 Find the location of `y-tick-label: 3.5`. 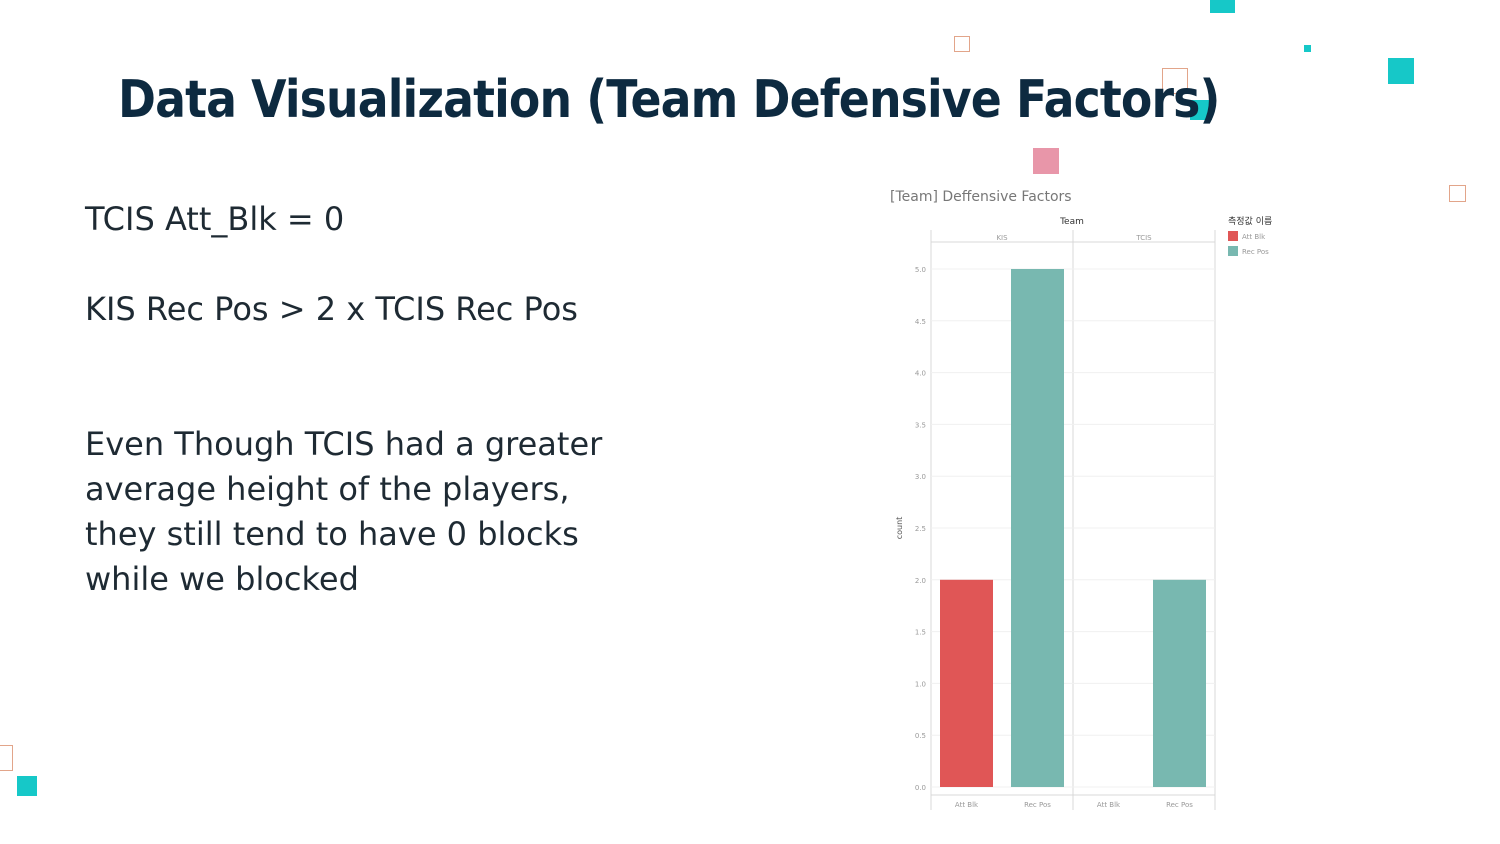

y-tick-label: 3.5 is located at coordinates (920, 425).